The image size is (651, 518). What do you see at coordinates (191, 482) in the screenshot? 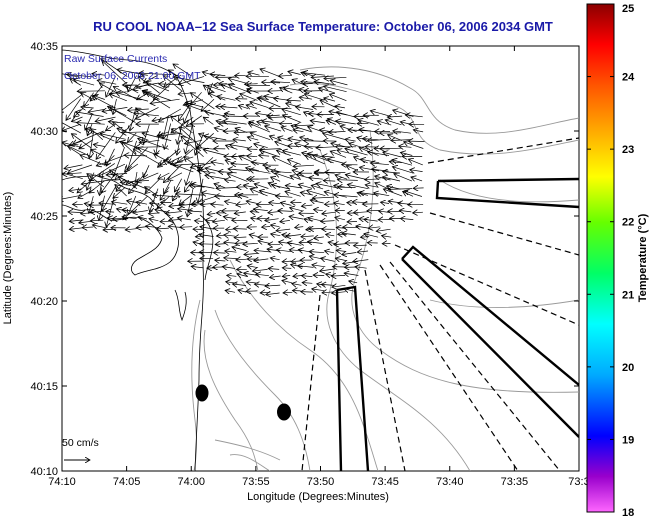
I see `x-tick-label: 74:00` at bounding box center [191, 482].